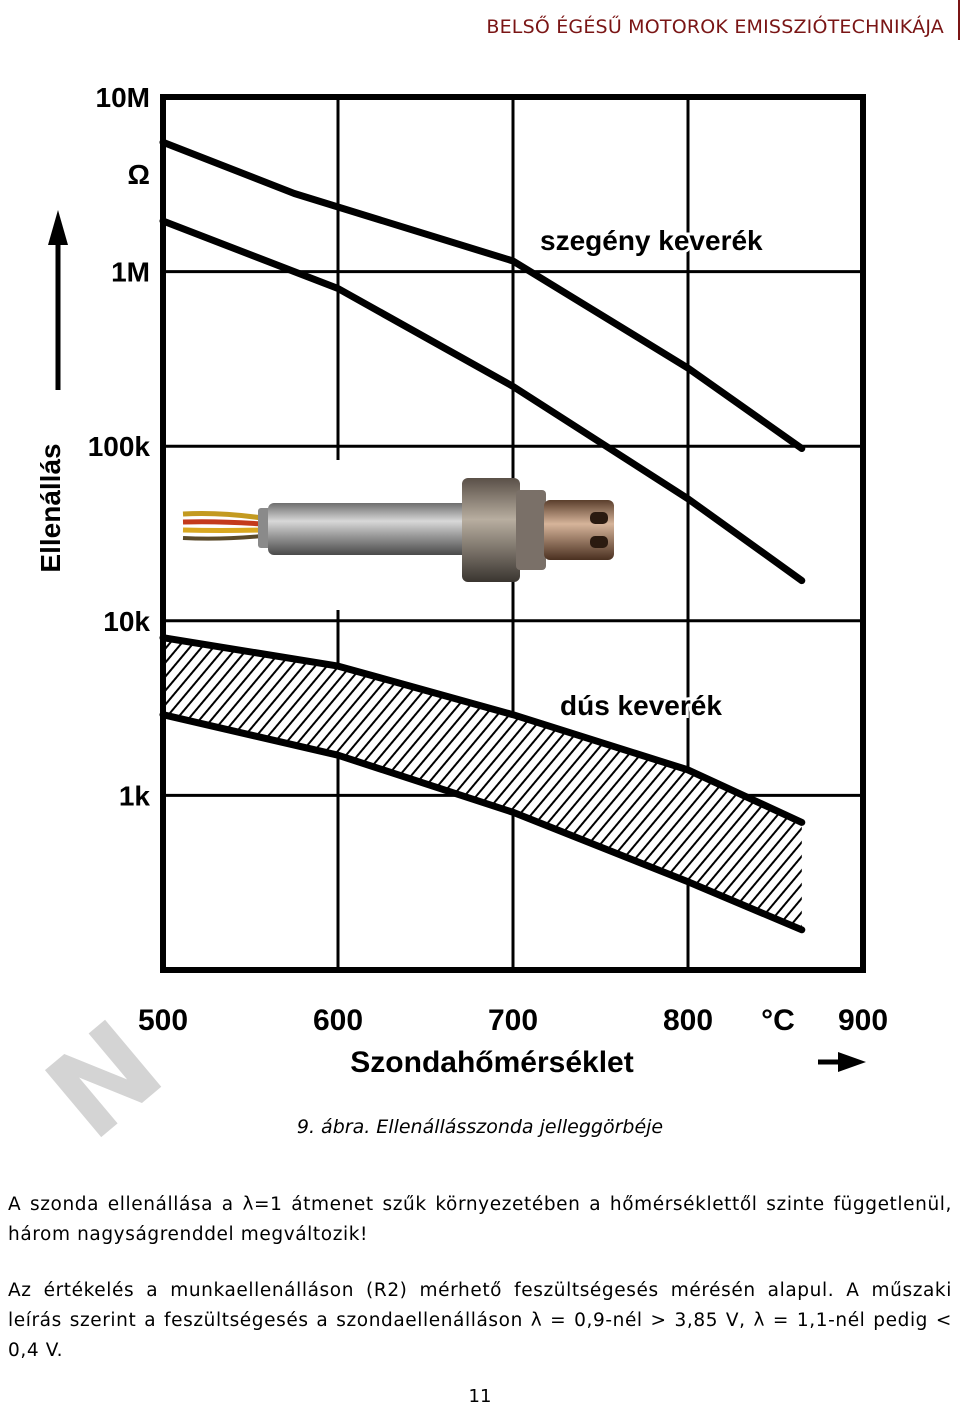 This screenshot has height=1408, width=960. What do you see at coordinates (480, 1396) in the screenshot?
I see `page-number: 11` at bounding box center [480, 1396].